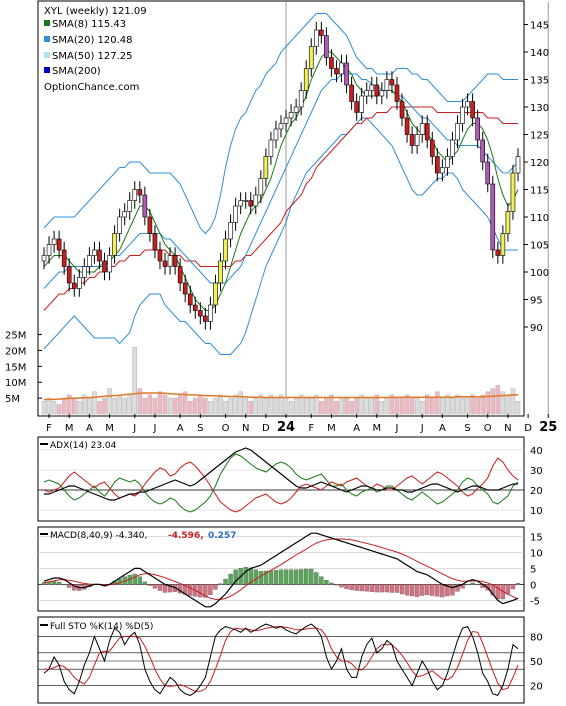  I want to click on legend-sma20: SMA(20) 120.48, so click(92, 40).